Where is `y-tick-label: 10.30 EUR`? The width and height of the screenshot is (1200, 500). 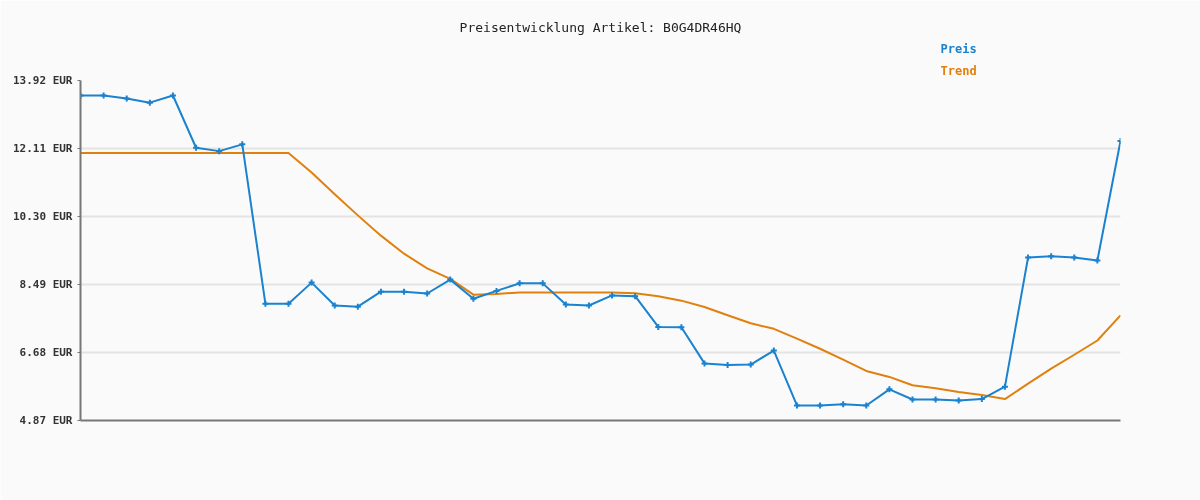 y-tick-label: 10.30 EUR is located at coordinates (42, 216).